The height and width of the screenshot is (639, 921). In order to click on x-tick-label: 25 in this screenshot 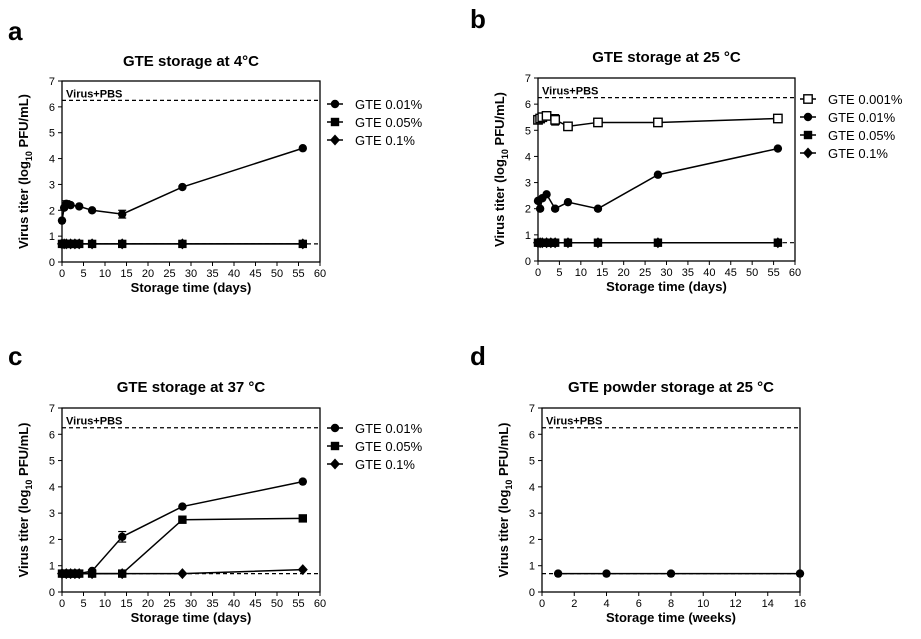, I will do `click(645, 273)`.